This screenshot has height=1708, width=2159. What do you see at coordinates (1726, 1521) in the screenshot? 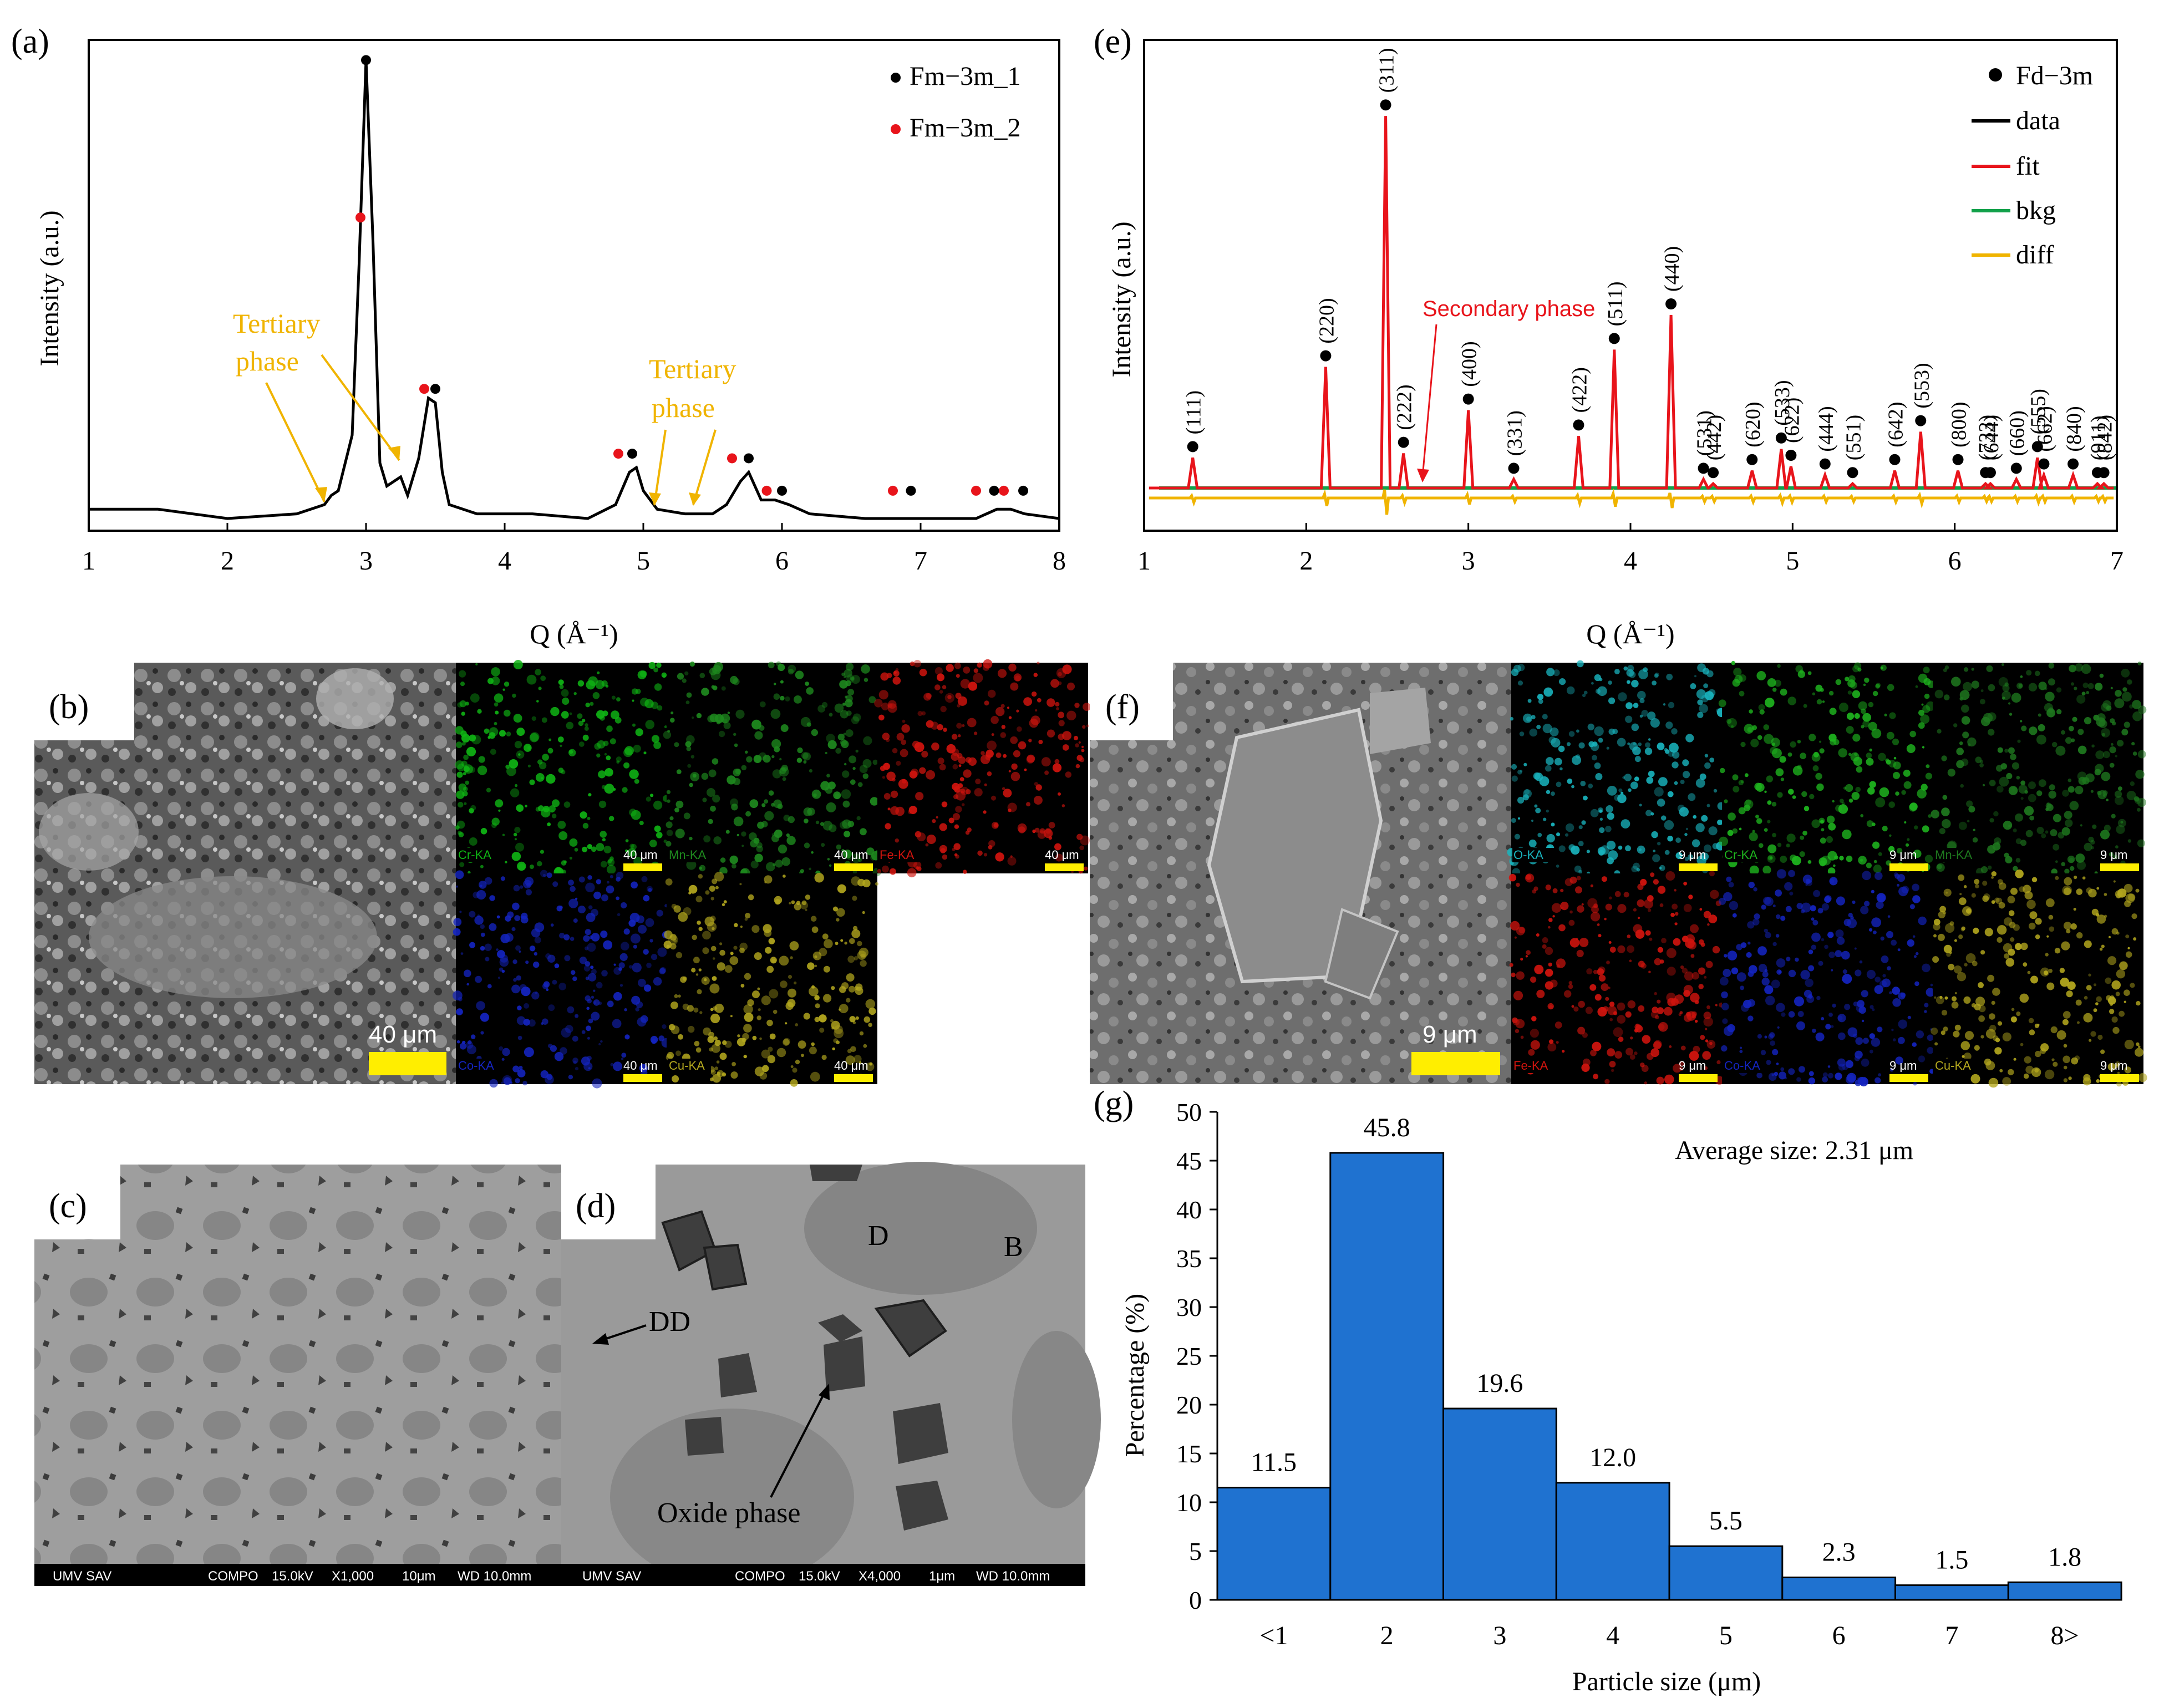
I see `bar-value-label: 5.5` at bounding box center [1726, 1521].